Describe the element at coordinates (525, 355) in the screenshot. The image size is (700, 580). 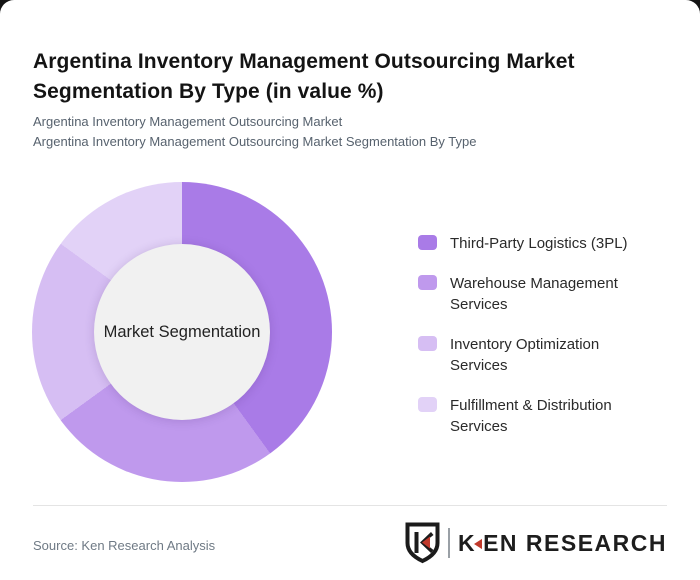
I see `legend-label: Inventory Optimization Services` at that location.